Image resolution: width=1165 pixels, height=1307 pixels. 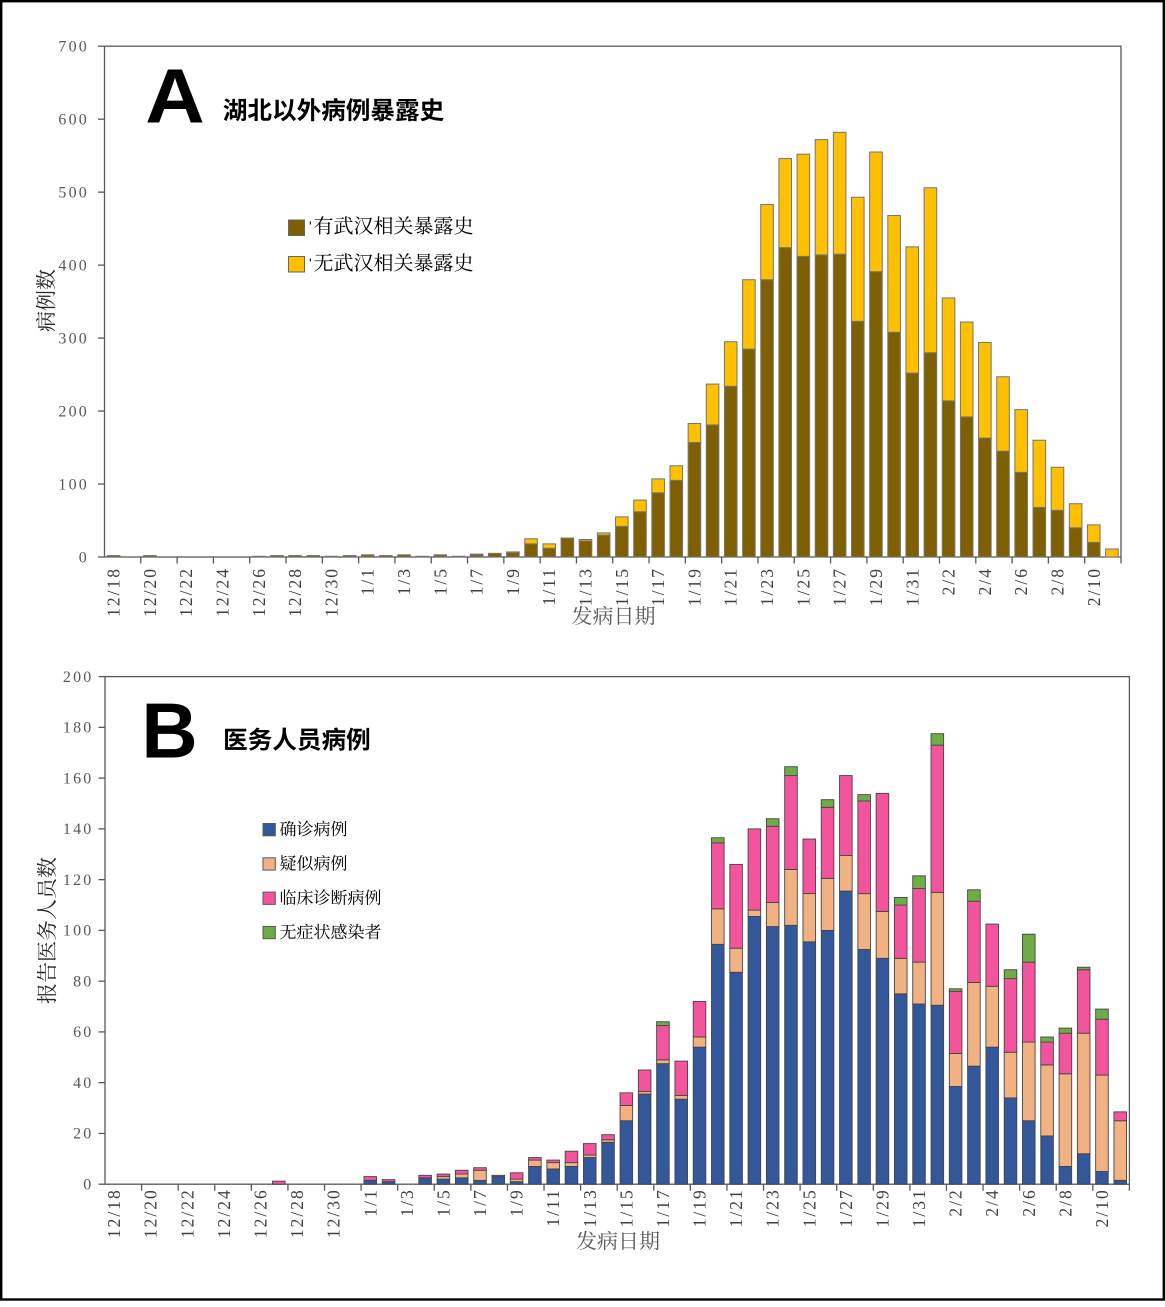 I want to click on svg-text: A, so click(x=175, y=96).